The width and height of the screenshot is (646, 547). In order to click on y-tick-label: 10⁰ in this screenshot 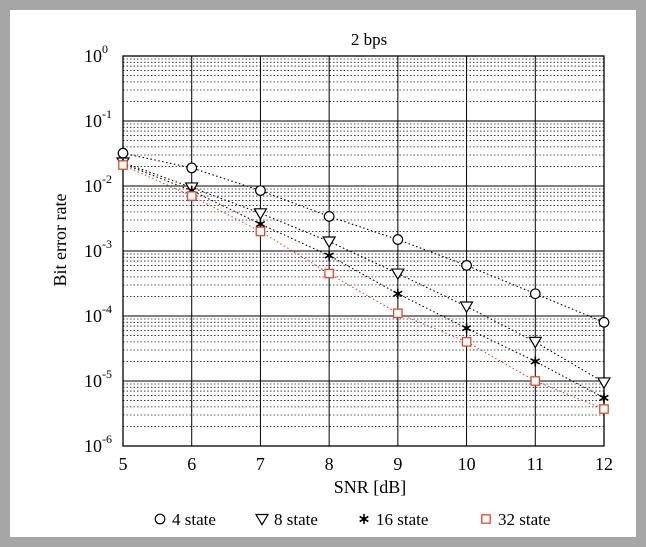, I will do `click(96, 54)`.